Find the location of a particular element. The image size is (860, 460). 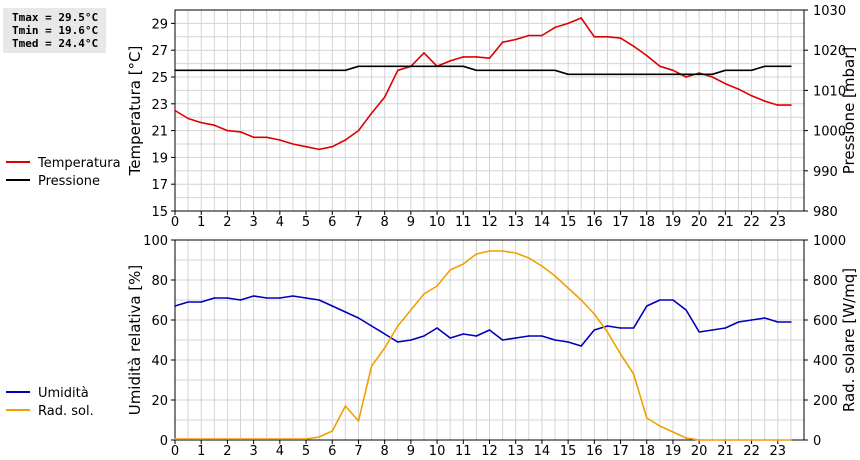

bottom-y-tick-label: 60 is located at coordinates (159, 321).